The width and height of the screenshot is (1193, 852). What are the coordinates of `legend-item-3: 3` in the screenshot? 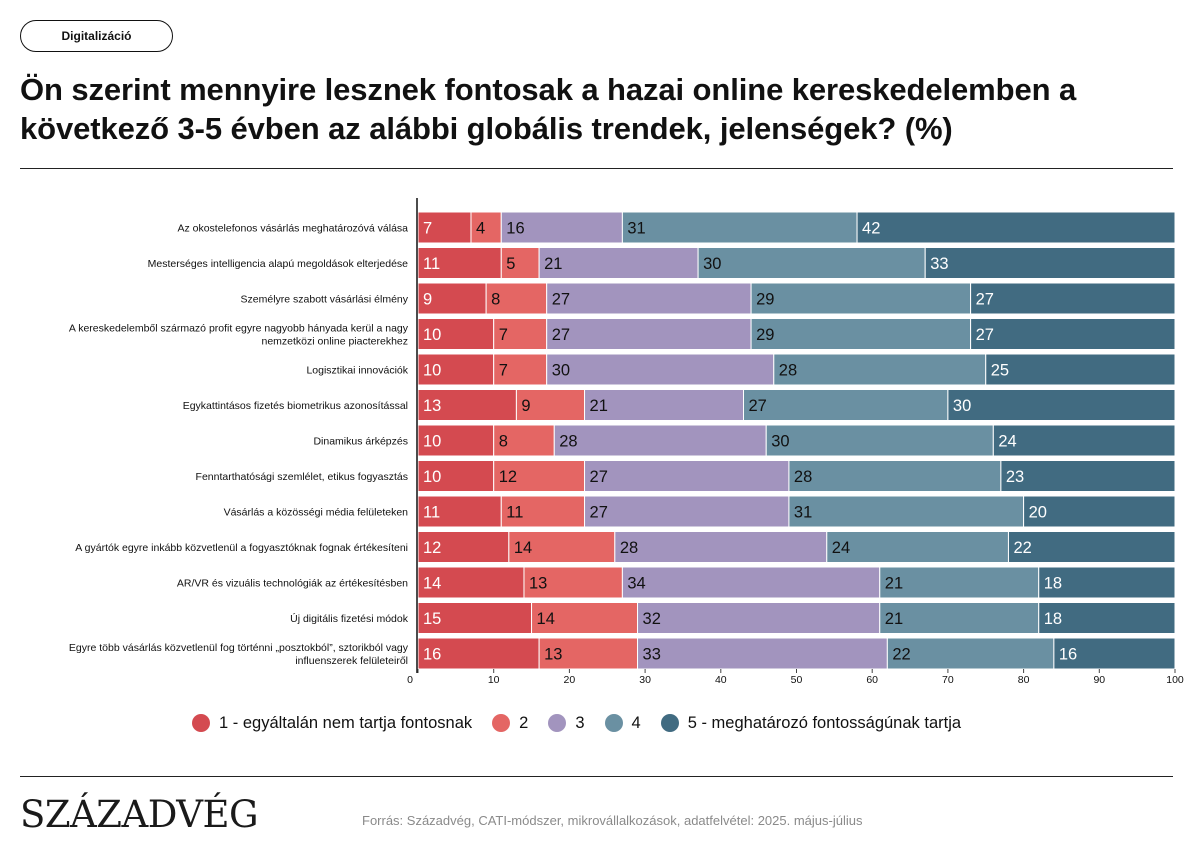 It's located at (566, 723).